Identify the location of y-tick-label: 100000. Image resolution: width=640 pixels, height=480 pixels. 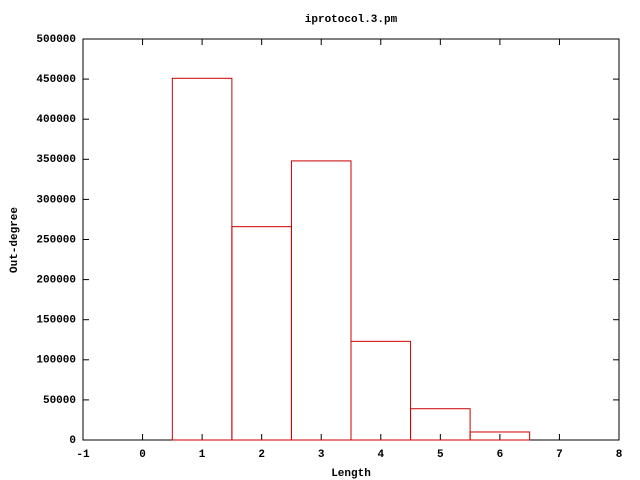
(56, 361).